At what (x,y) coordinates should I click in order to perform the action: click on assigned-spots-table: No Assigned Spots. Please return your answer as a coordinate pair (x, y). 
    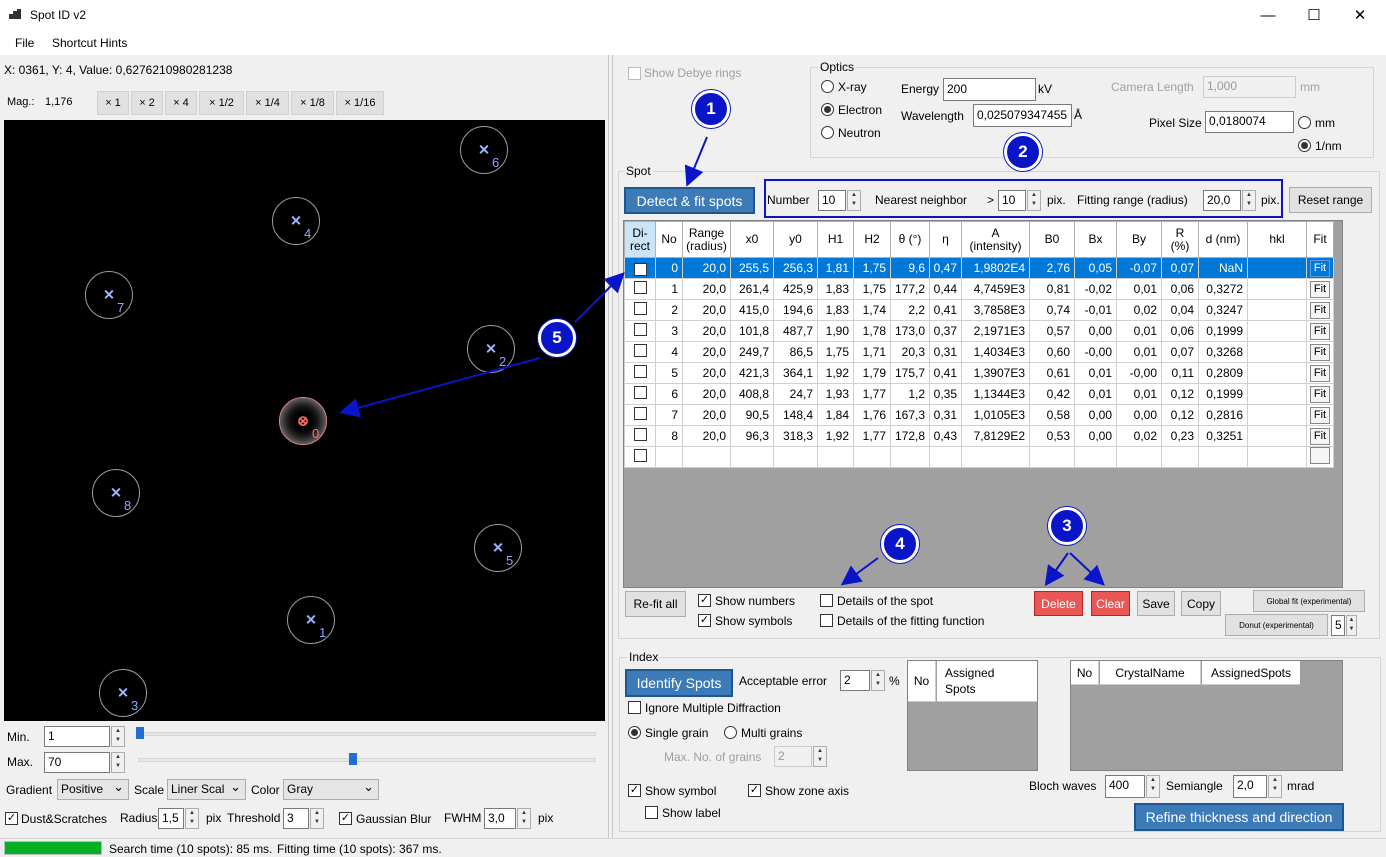
    Looking at the image, I should click on (972, 715).